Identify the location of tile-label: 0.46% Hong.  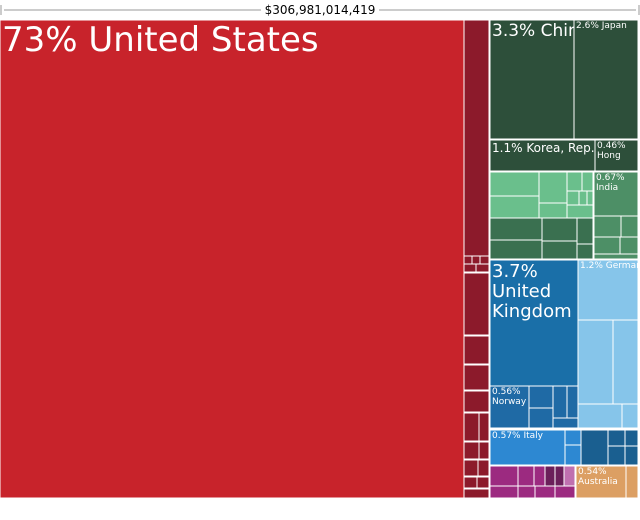
(616, 155).